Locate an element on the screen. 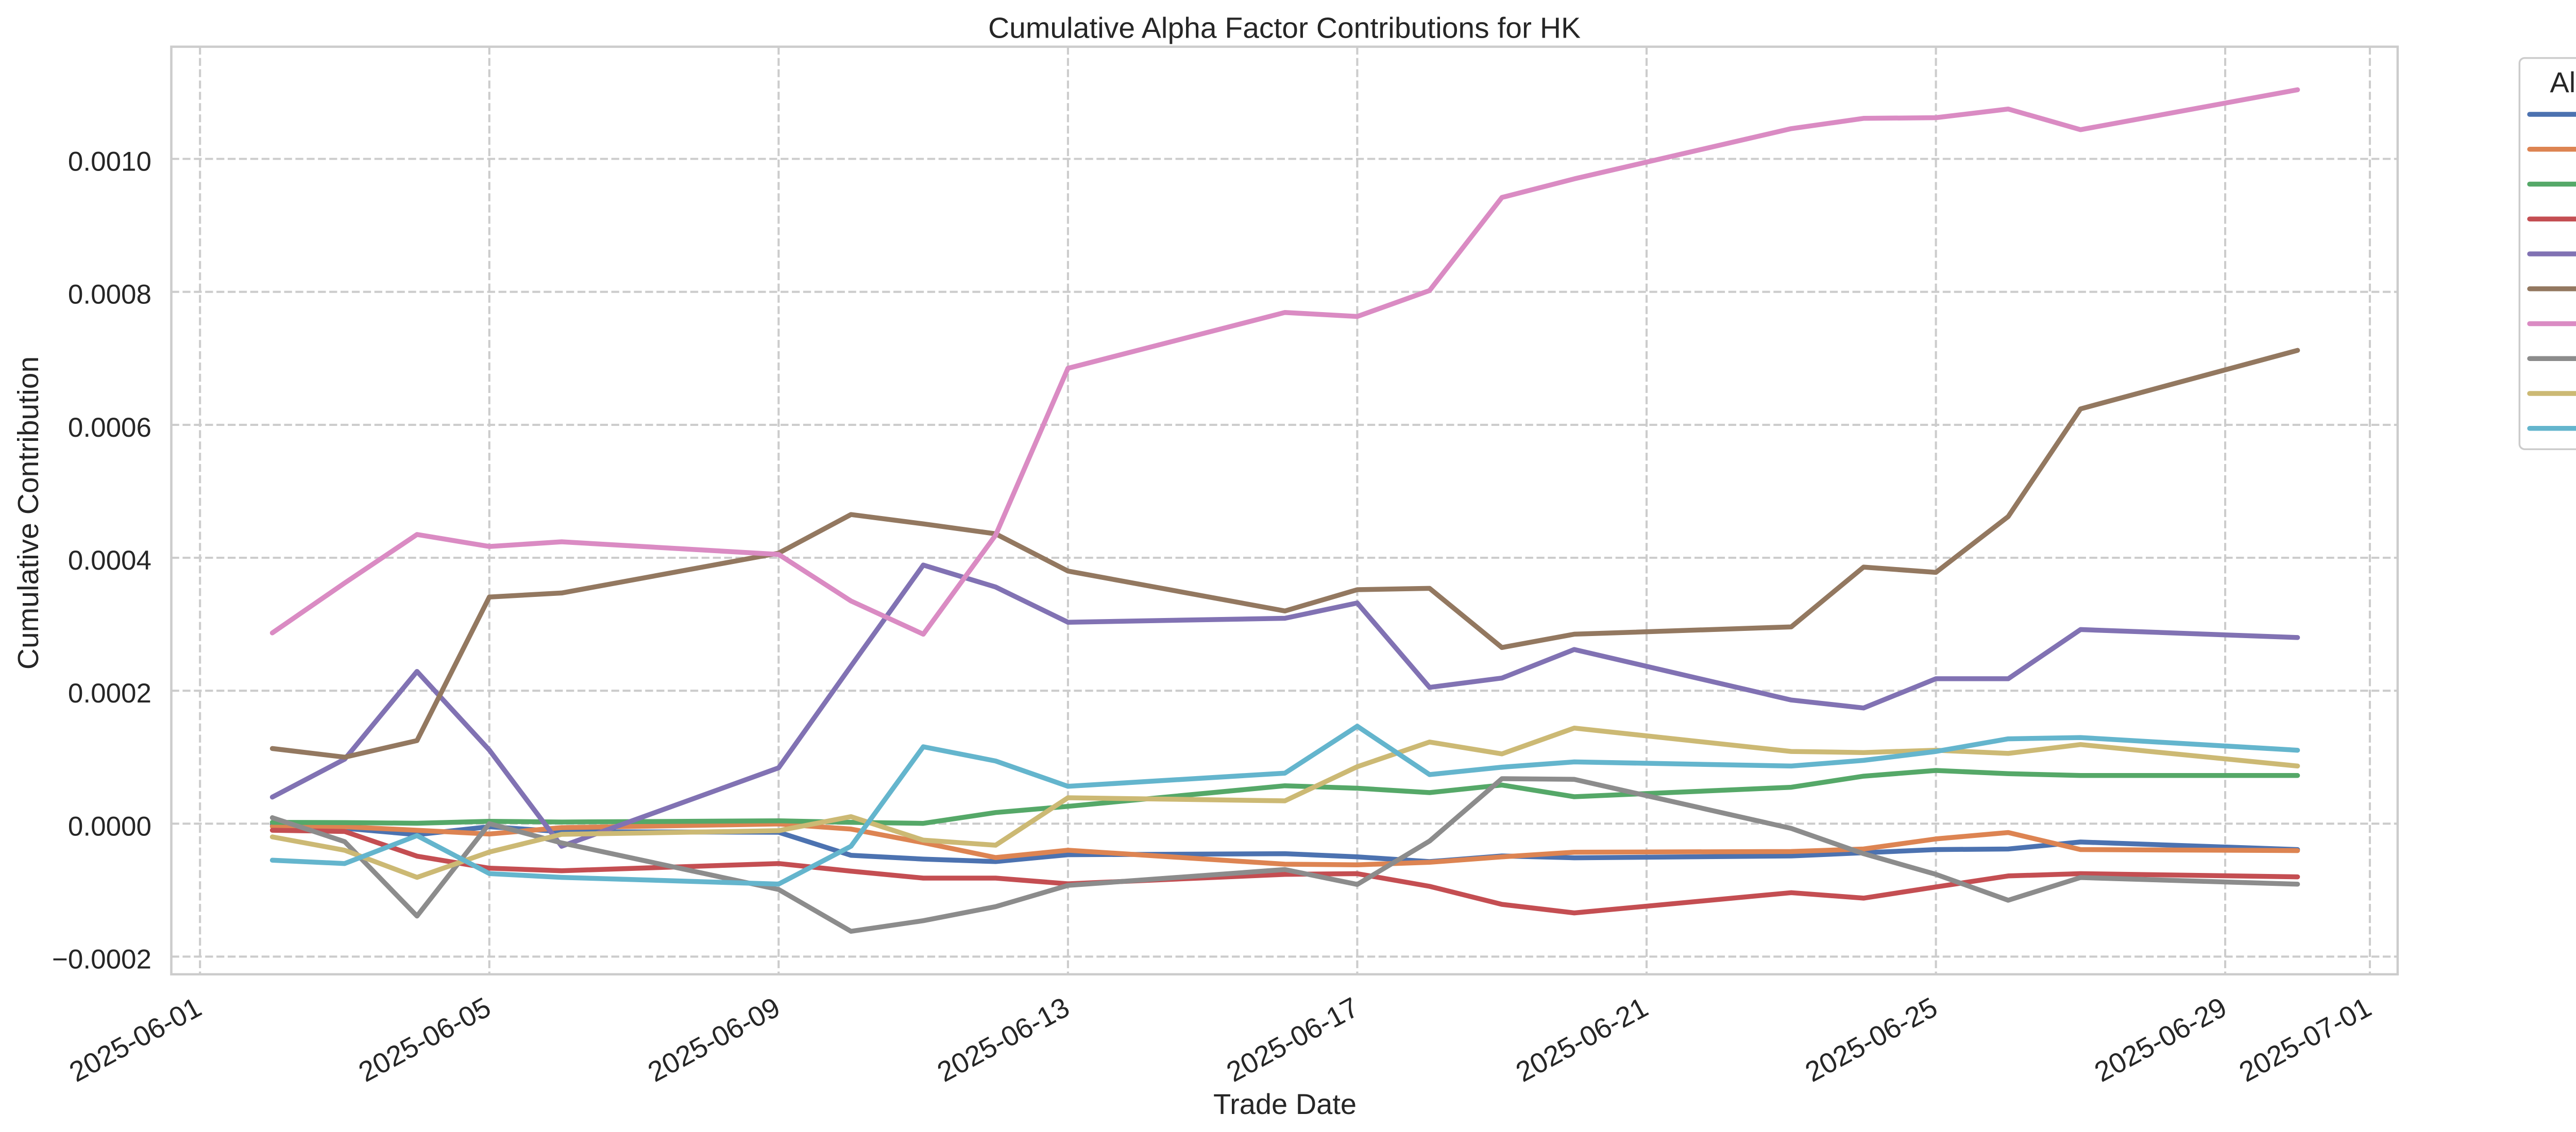 The width and height of the screenshot is (2576, 1132). svg-text: Trade Date is located at coordinates (1285, 1104).